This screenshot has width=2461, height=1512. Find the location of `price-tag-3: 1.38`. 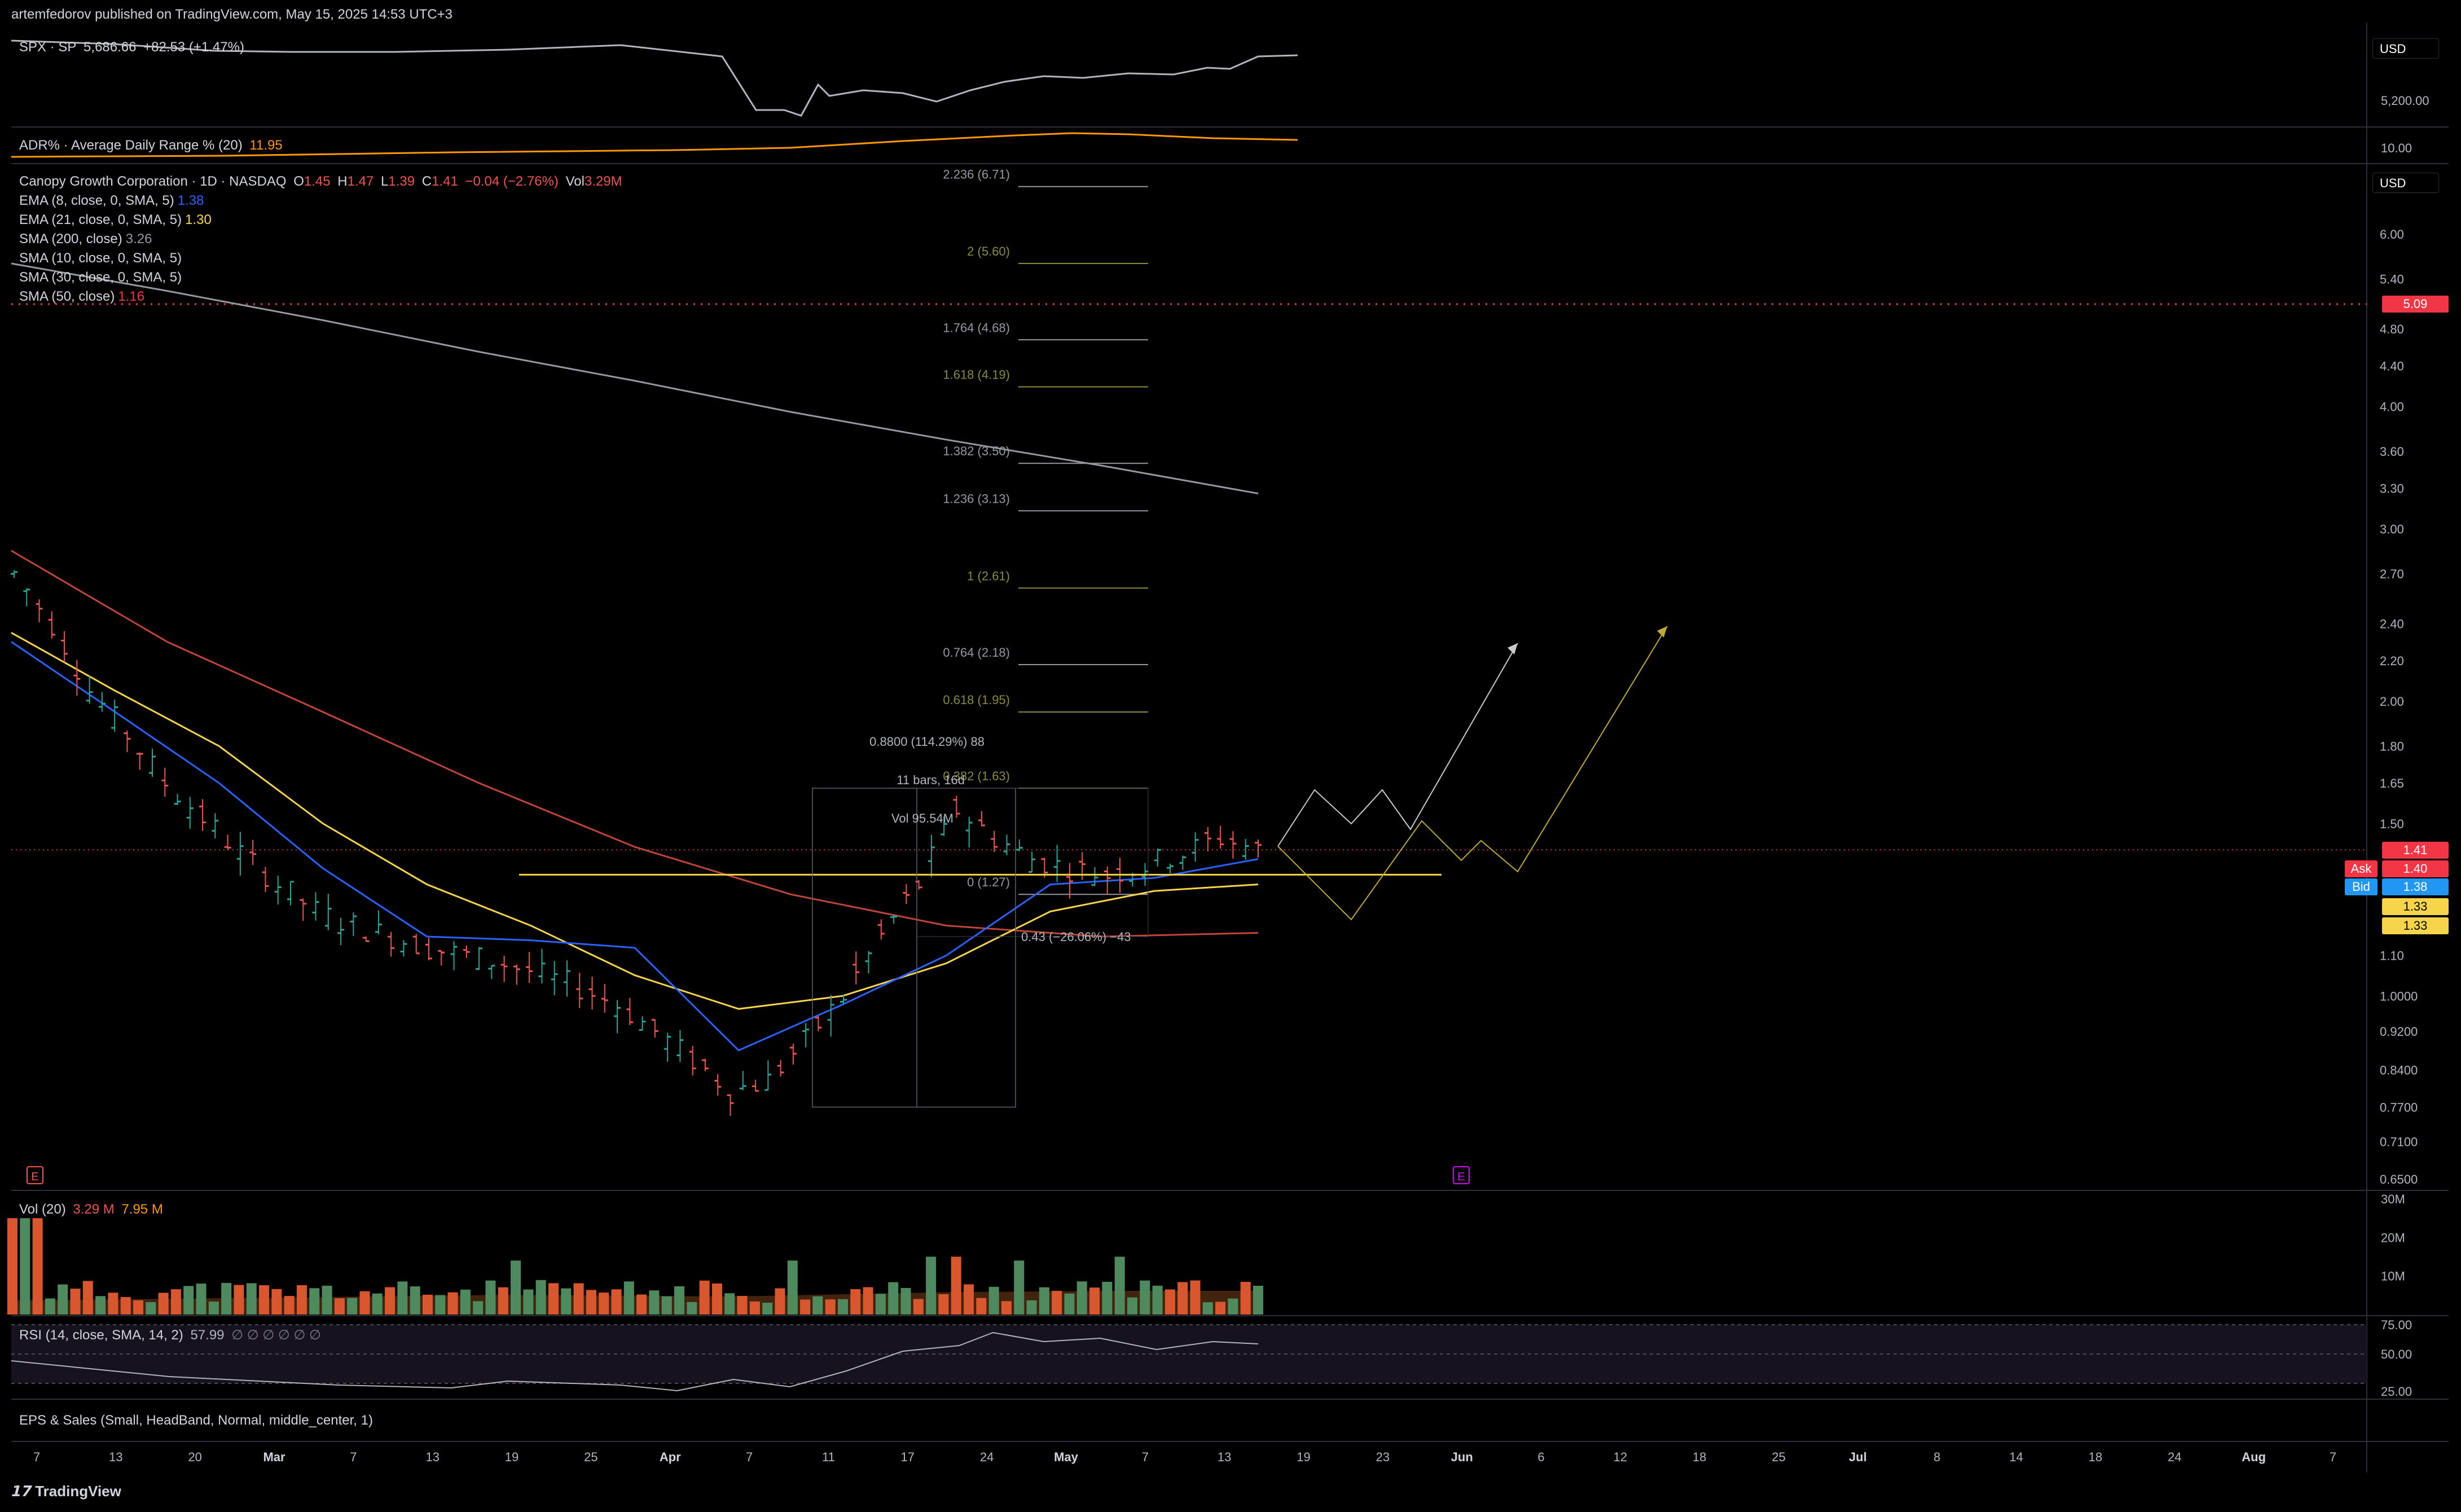

price-tag-3: 1.38 is located at coordinates (2415, 887).